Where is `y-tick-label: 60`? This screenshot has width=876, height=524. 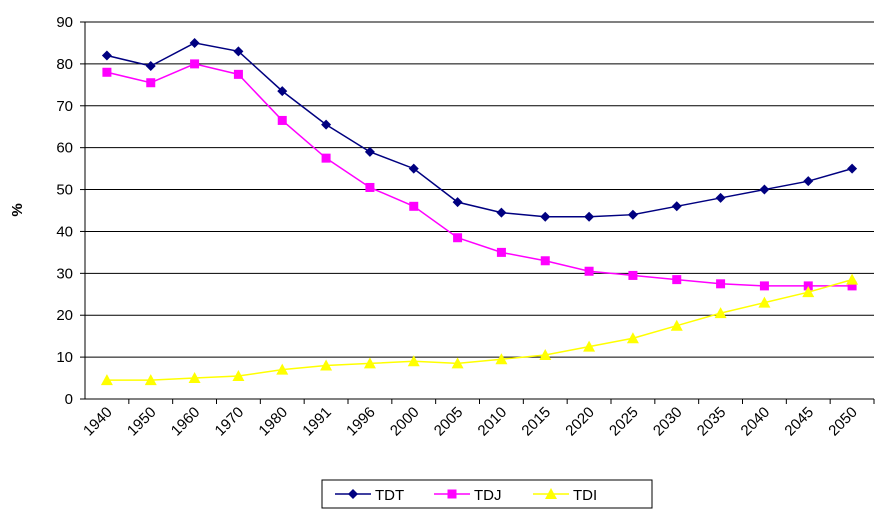 y-tick-label: 60 is located at coordinates (64, 148).